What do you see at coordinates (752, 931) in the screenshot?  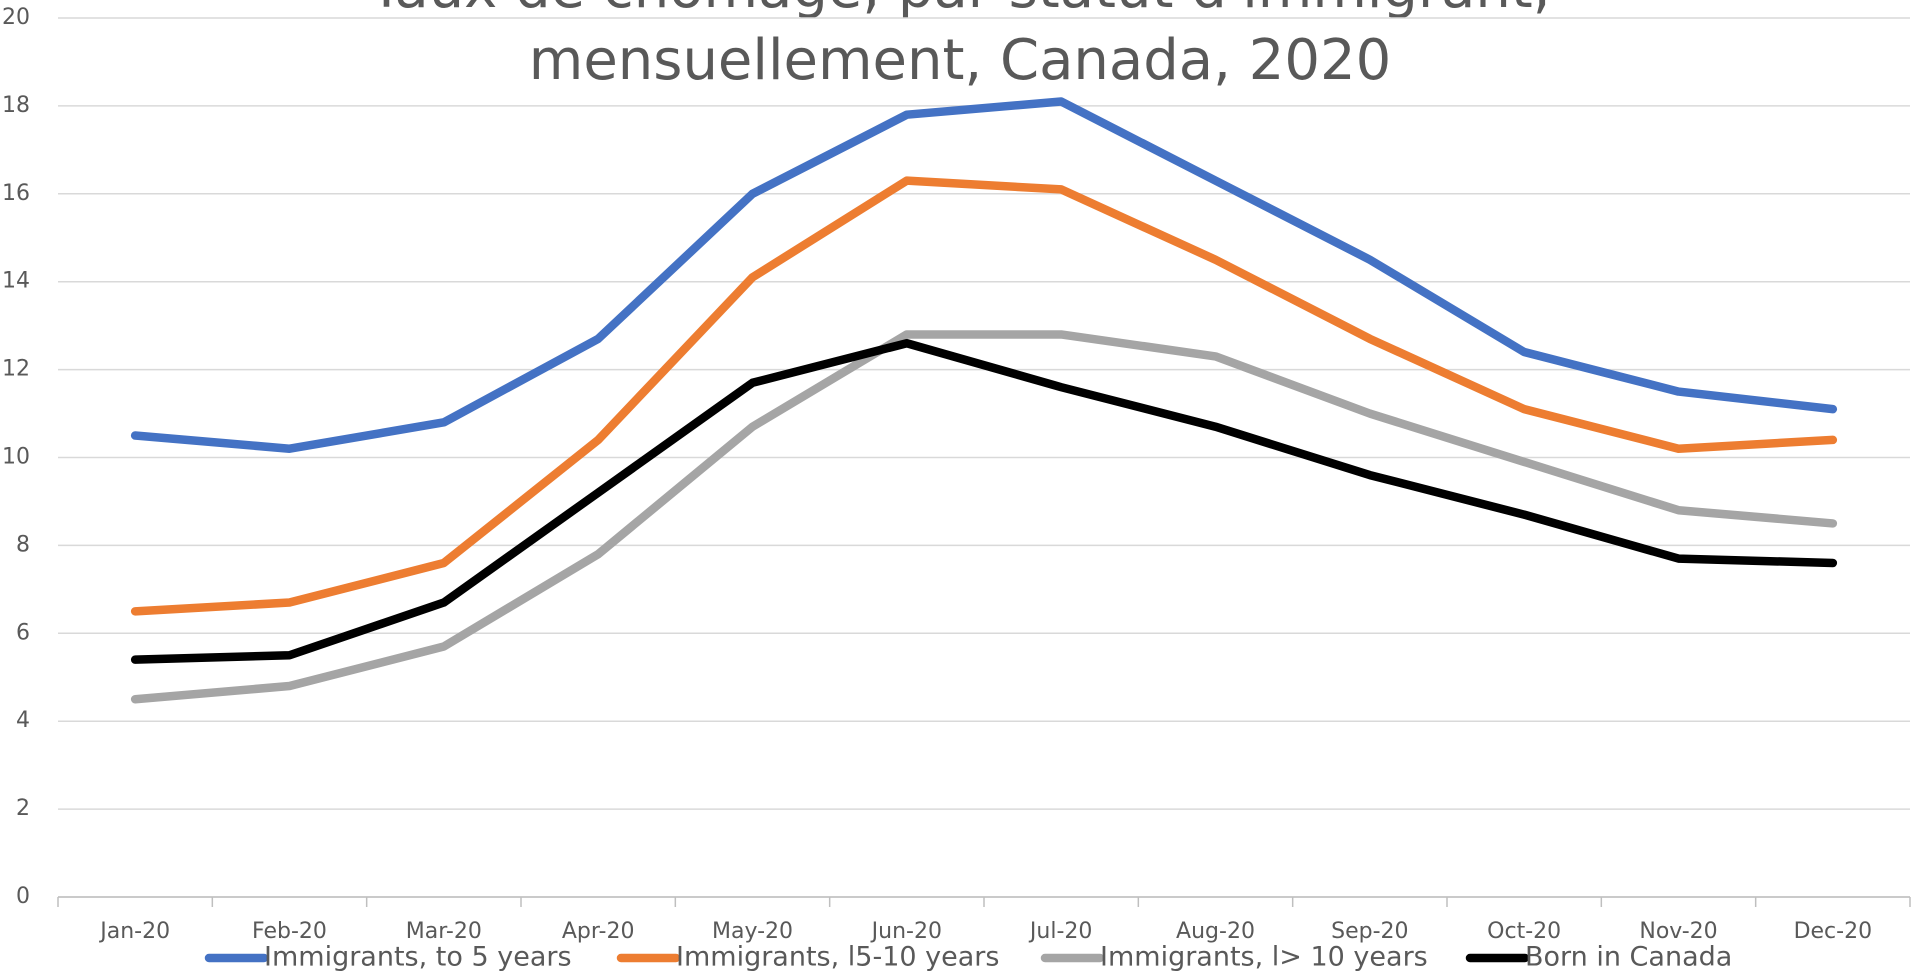 I see `x-tick-label: May-20` at bounding box center [752, 931].